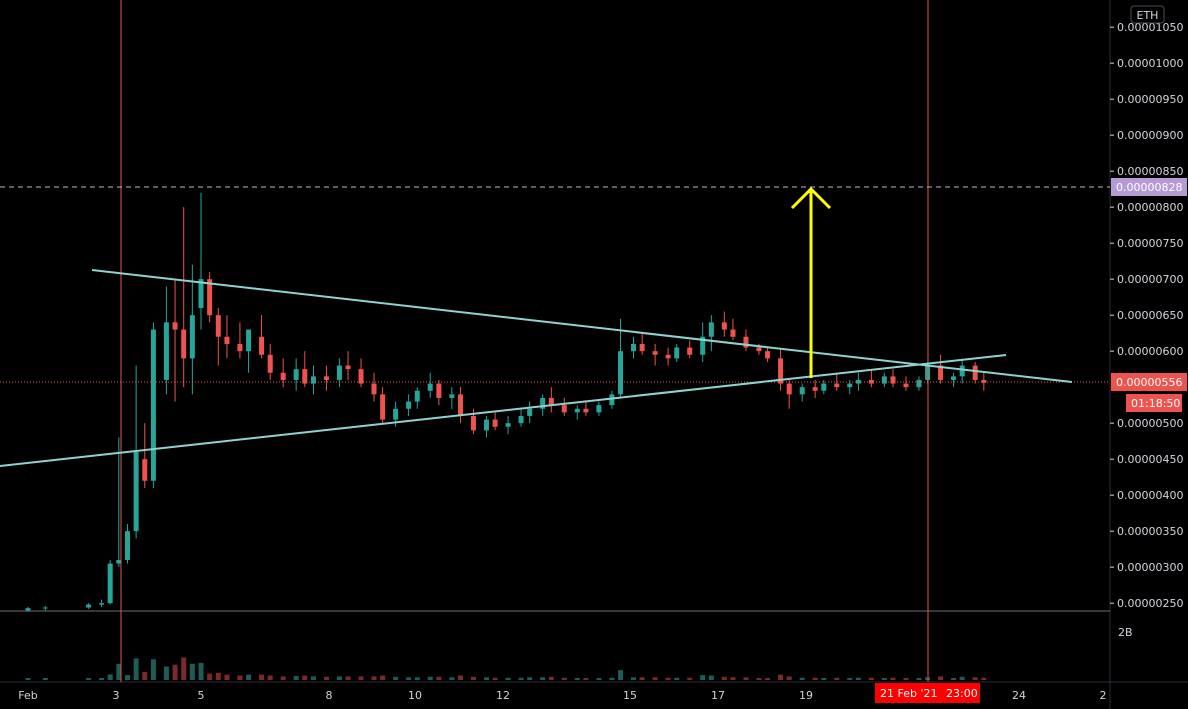 The width and height of the screenshot is (1188, 709). Describe the element at coordinates (1150, 423) in the screenshot. I see `price-tick-label: 0.00000500` at that location.